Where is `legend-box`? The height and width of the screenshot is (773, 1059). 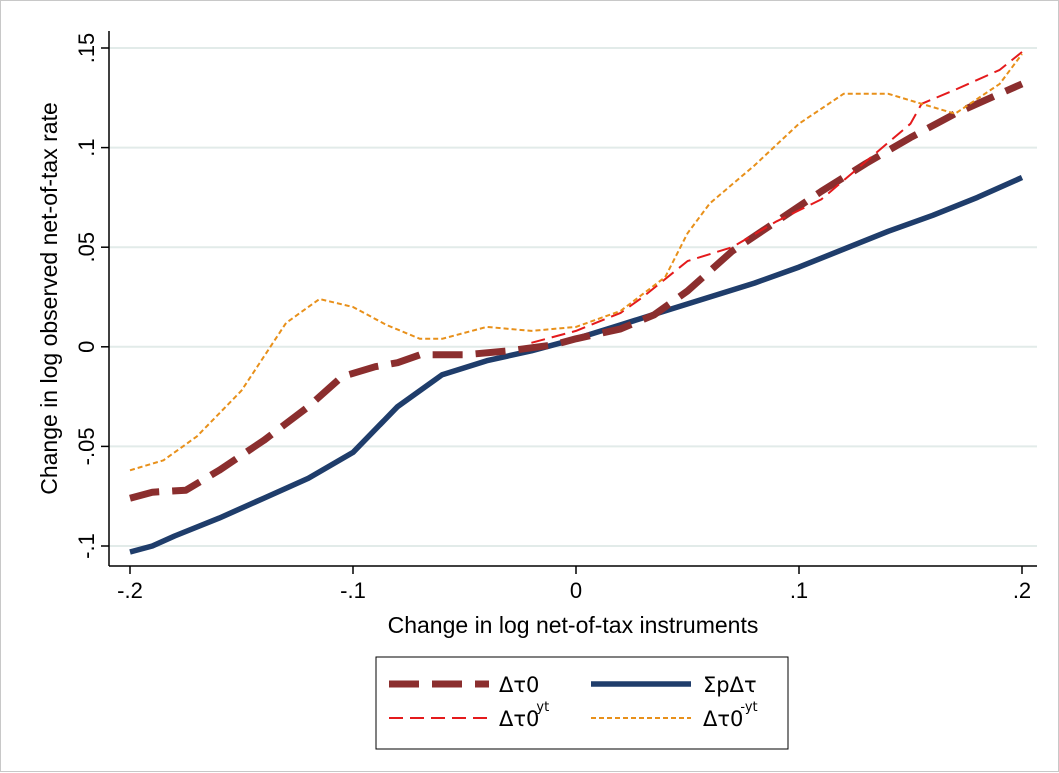
legend-box is located at coordinates (582, 703).